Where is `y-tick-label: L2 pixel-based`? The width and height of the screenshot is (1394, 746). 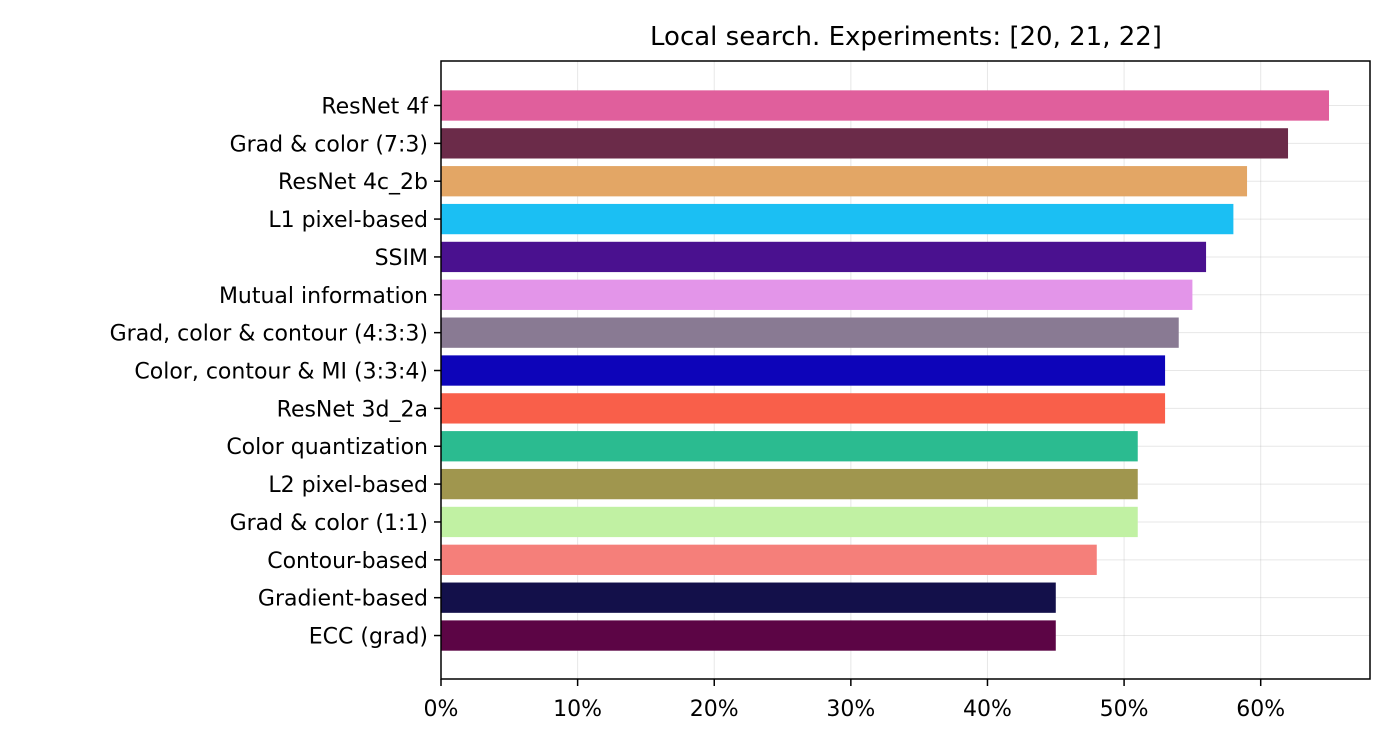 y-tick-label: L2 pixel-based is located at coordinates (348, 485).